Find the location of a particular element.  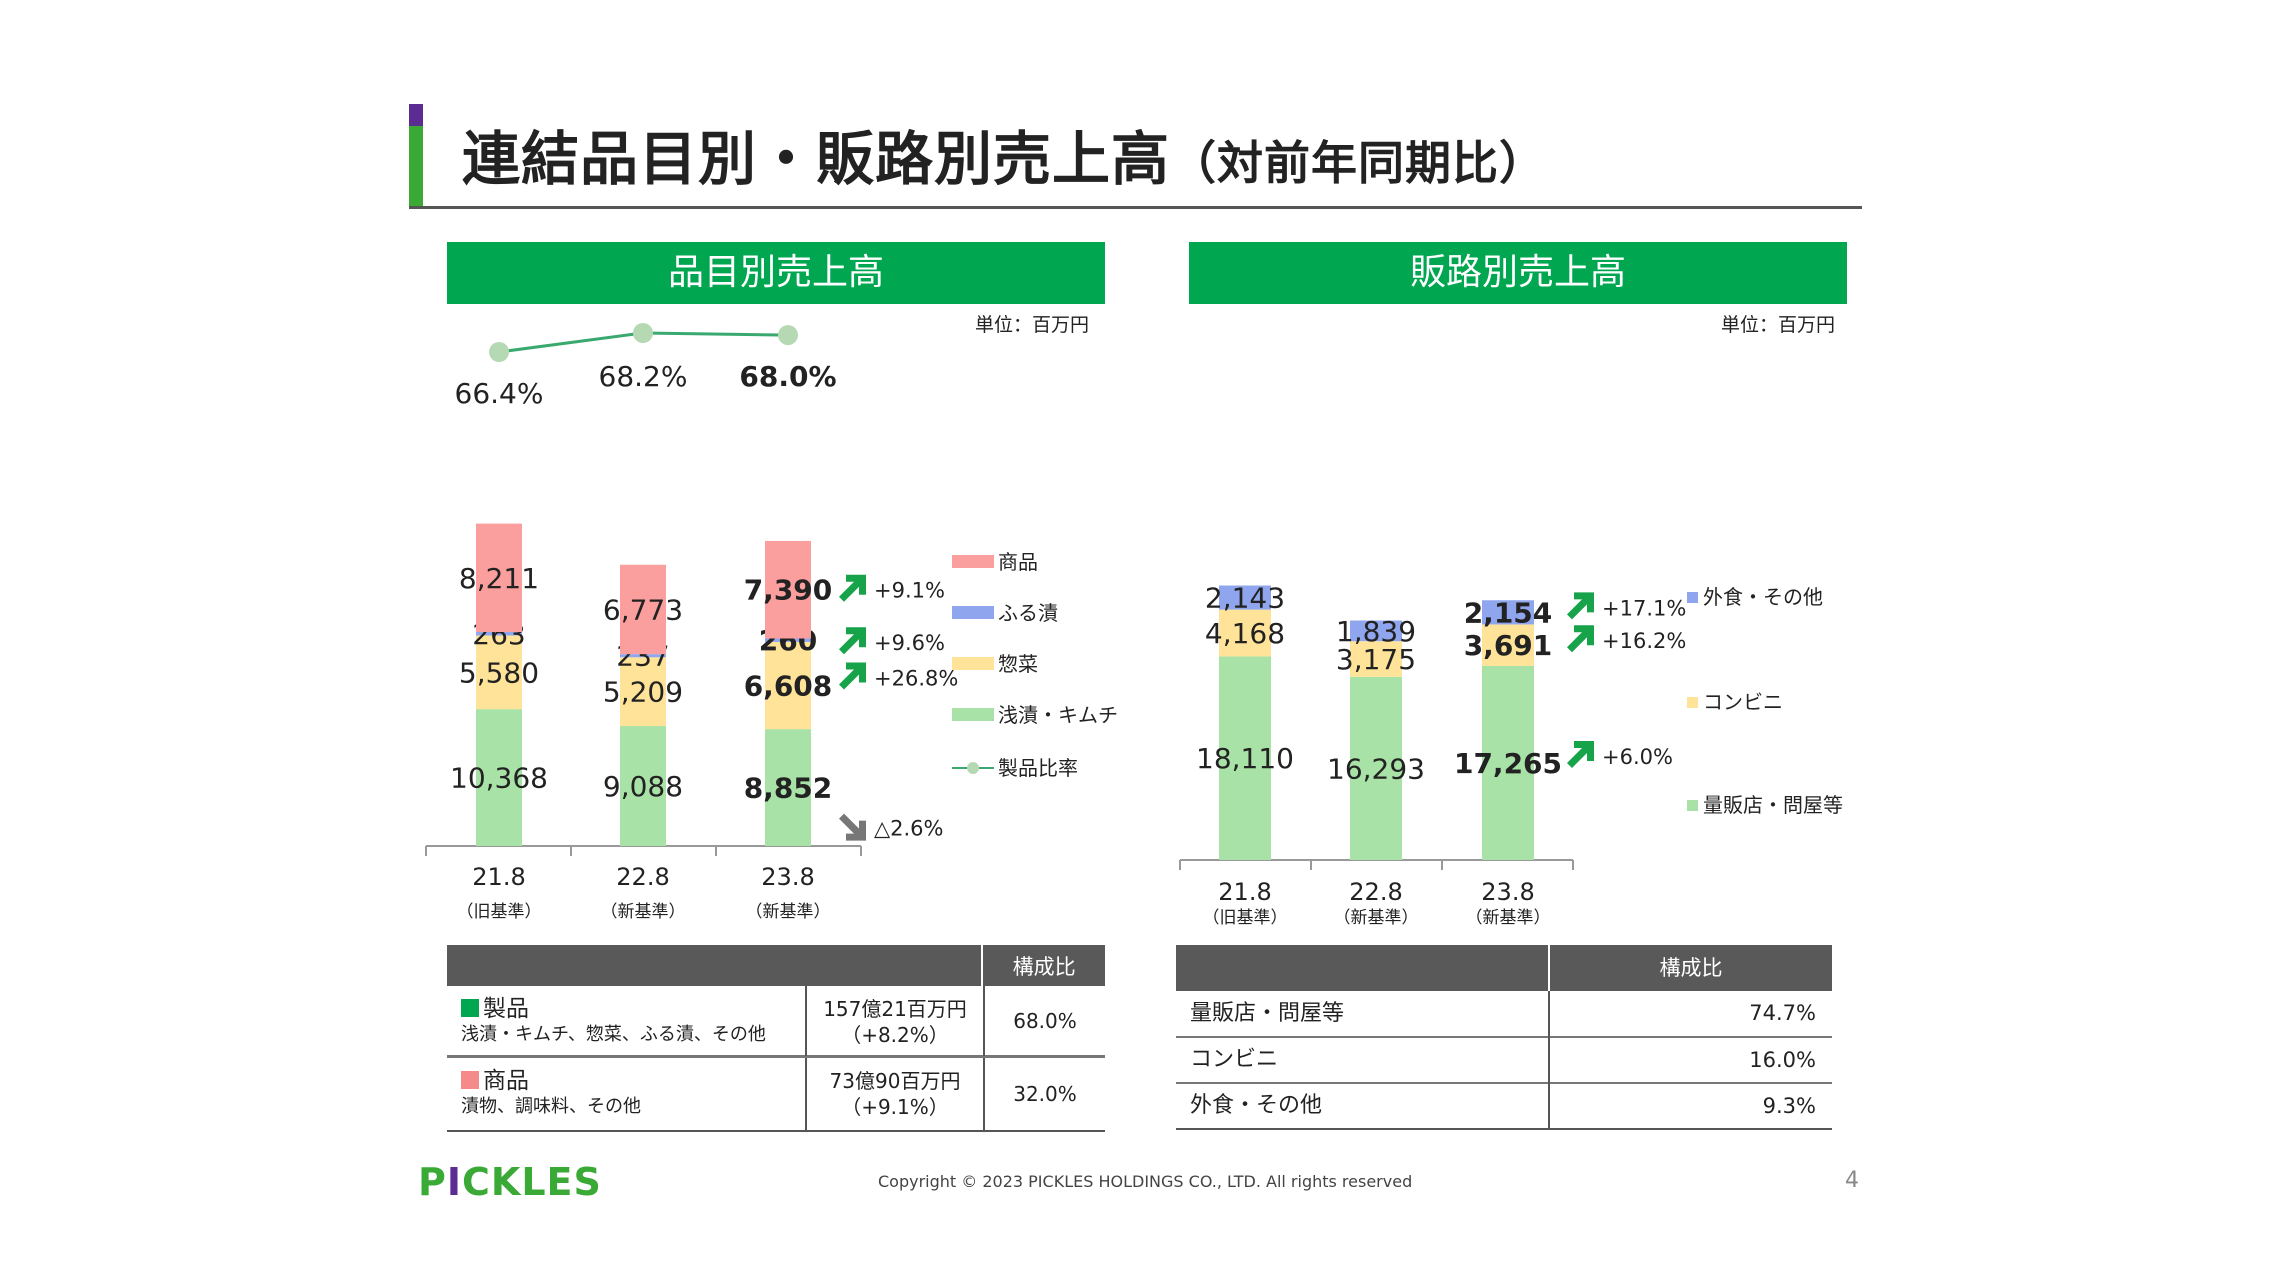

product-amount: 157億21百万円 is located at coordinates (895, 1009).